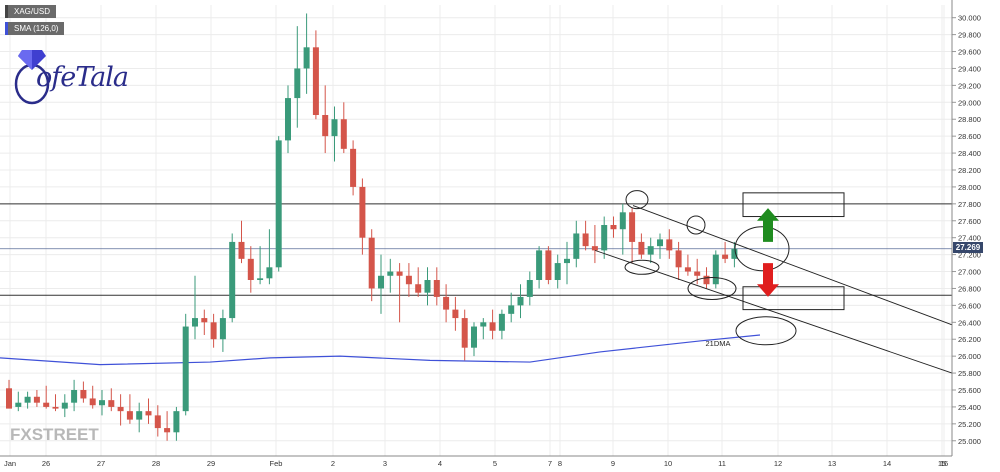 This screenshot has height=472, width=1000. I want to click on y-tick-label: 25.800, so click(969, 373).